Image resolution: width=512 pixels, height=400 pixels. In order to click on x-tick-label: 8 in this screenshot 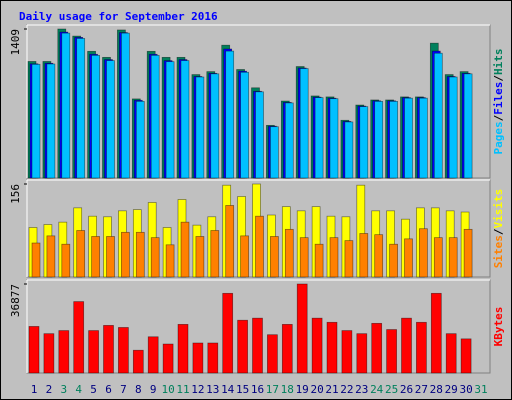, I will do `click(138, 389)`.